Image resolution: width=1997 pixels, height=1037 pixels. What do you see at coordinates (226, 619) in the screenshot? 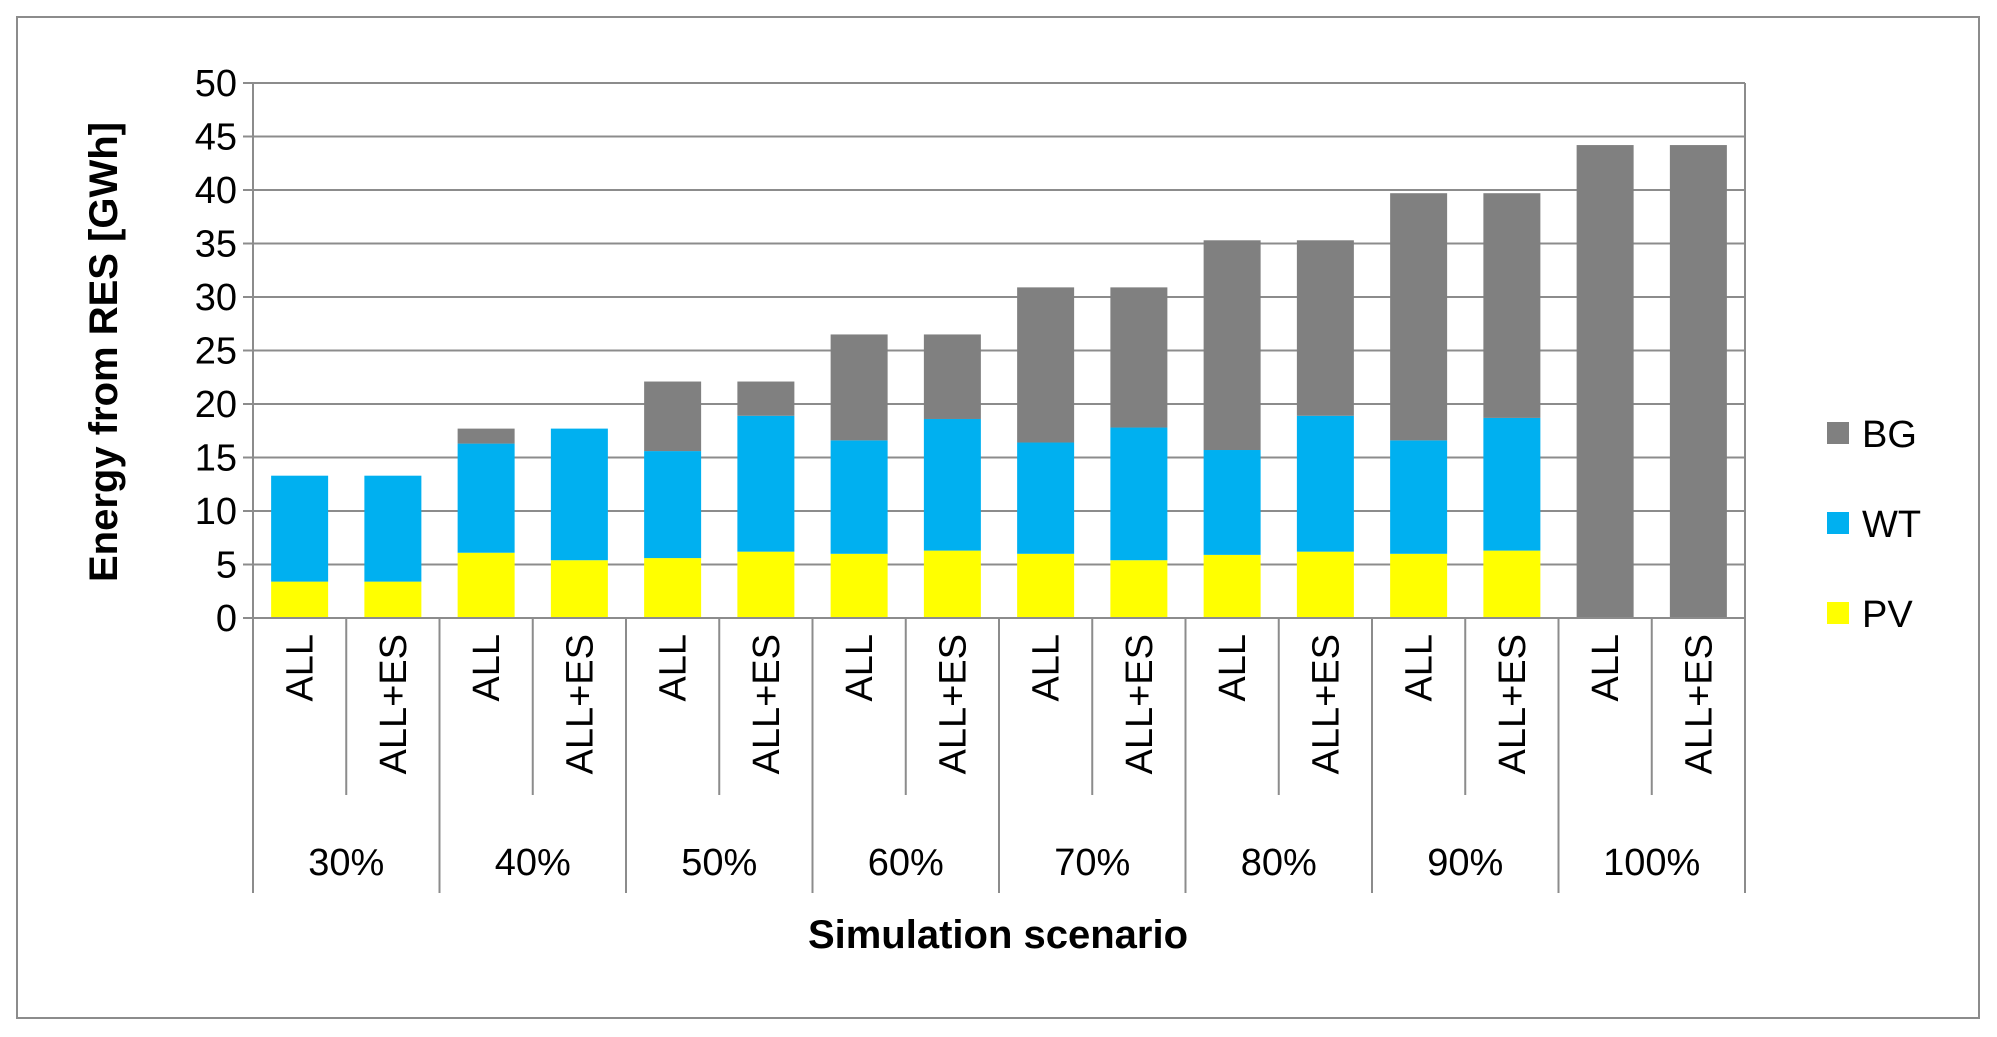
I see `y-tick-label: 0` at bounding box center [226, 619].